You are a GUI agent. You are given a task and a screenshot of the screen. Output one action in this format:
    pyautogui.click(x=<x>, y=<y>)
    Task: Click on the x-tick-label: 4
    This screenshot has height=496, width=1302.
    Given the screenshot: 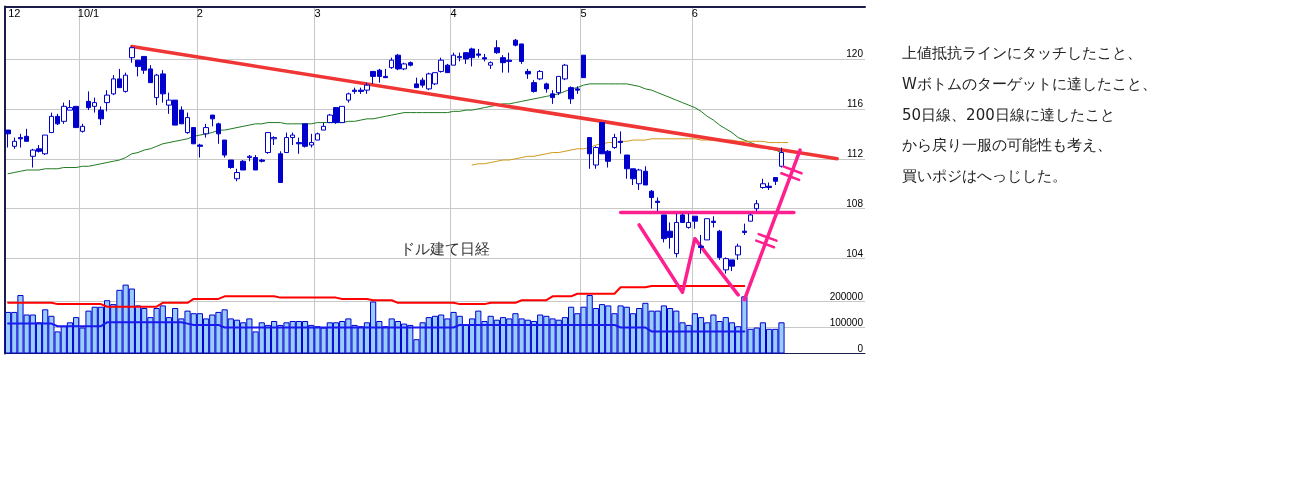 What is the action you would take?
    pyautogui.click(x=453, y=13)
    